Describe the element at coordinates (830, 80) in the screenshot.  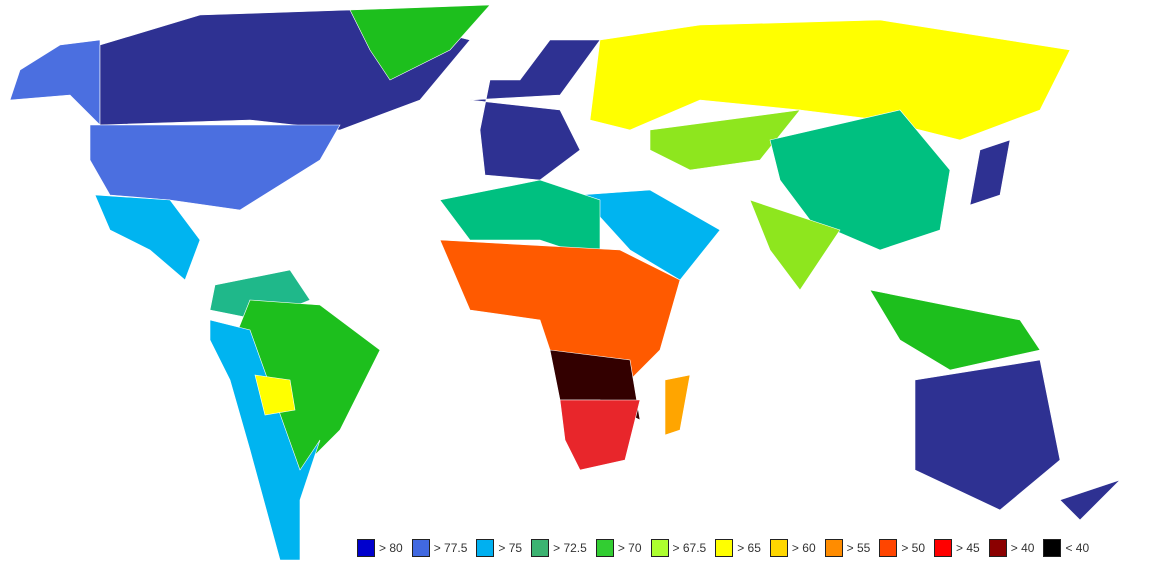
I see `russia` at that location.